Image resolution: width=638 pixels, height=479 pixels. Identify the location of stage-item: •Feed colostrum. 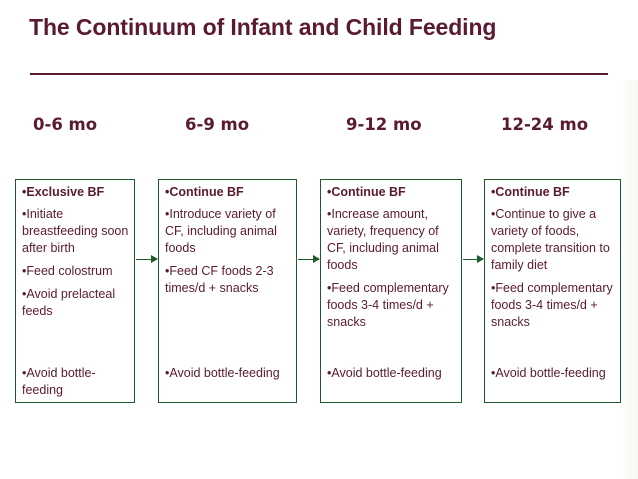
(67, 271).